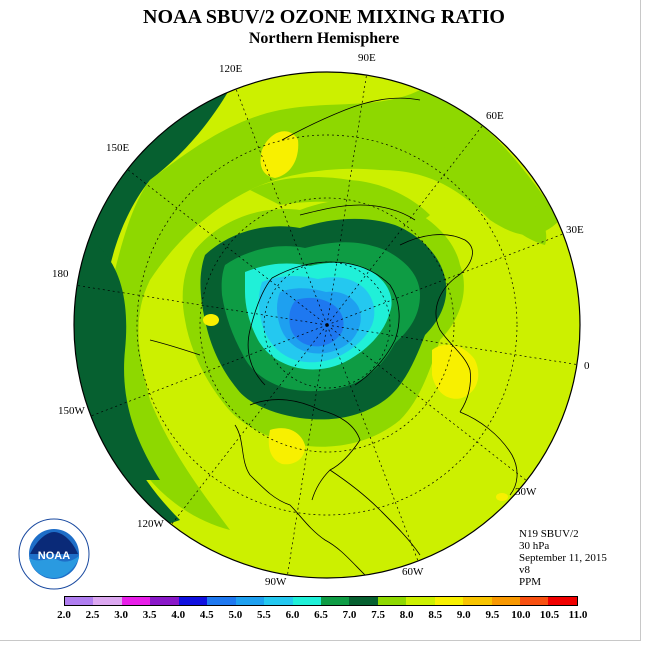 The width and height of the screenshot is (648, 648). What do you see at coordinates (549, 615) in the screenshot?
I see `colorbar-tick-label: 10.5` at bounding box center [549, 615].